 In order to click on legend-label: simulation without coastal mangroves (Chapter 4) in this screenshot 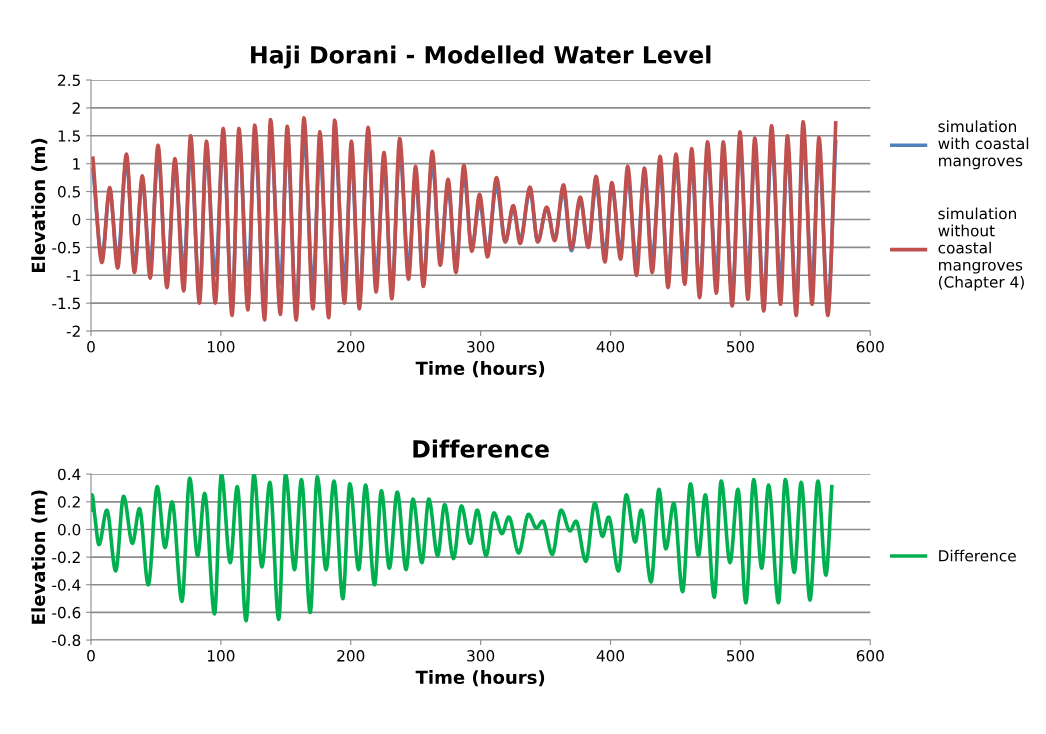, I will do `click(981, 249)`.